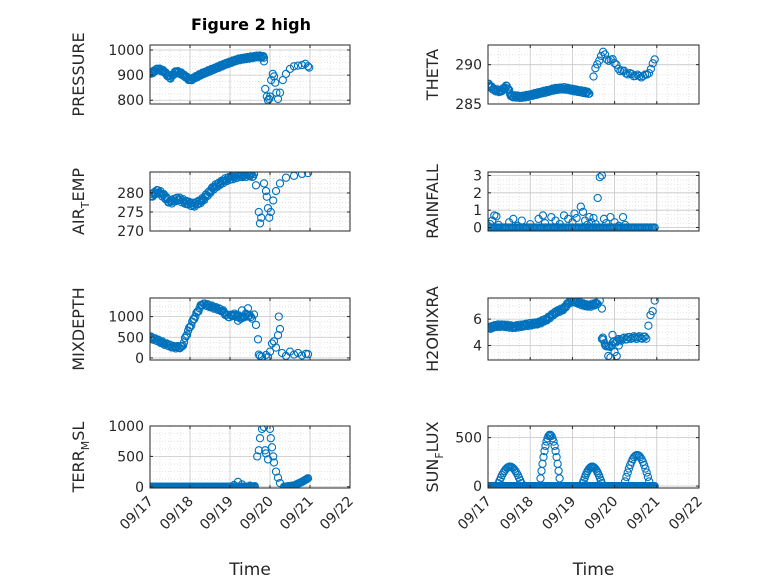 The height and width of the screenshot is (583, 778). What do you see at coordinates (468, 105) in the screenshot?
I see `y-tick-label: 285` at bounding box center [468, 105].